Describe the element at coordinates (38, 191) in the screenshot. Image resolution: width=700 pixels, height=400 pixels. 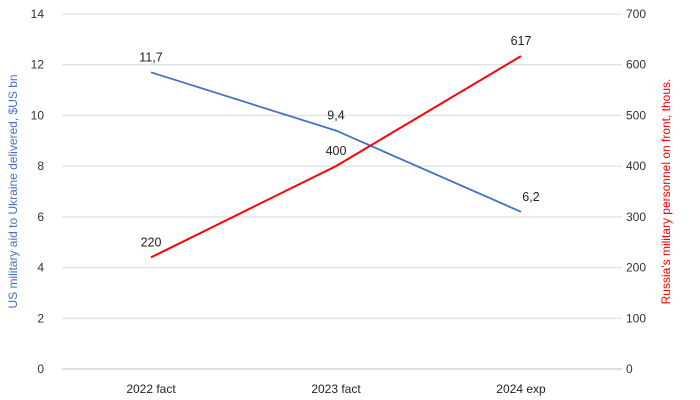
I see `left-axis-ticks: 0 2 4 6 8 10 12 14` at that location.